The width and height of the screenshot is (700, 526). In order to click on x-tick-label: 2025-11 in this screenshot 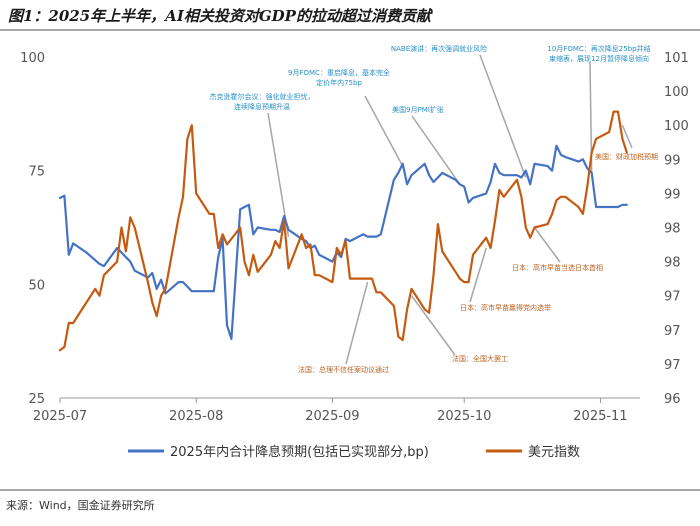, I will do `click(600, 416)`.